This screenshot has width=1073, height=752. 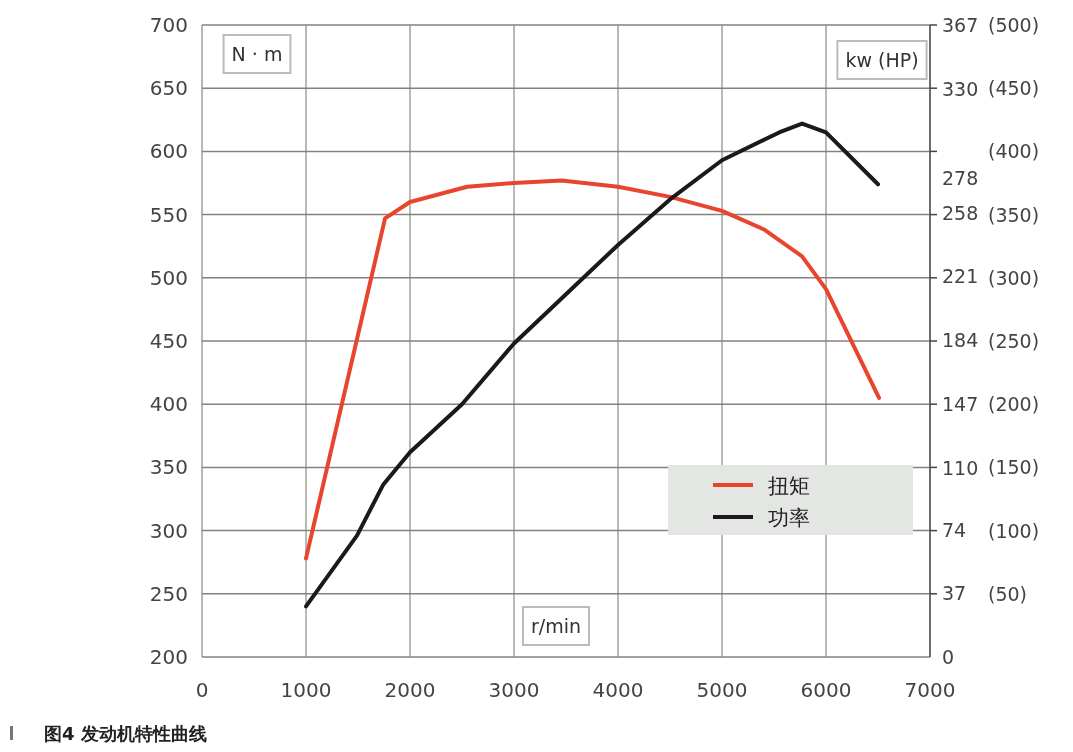 I want to click on y-tick-label: 650, so click(x=168, y=88).